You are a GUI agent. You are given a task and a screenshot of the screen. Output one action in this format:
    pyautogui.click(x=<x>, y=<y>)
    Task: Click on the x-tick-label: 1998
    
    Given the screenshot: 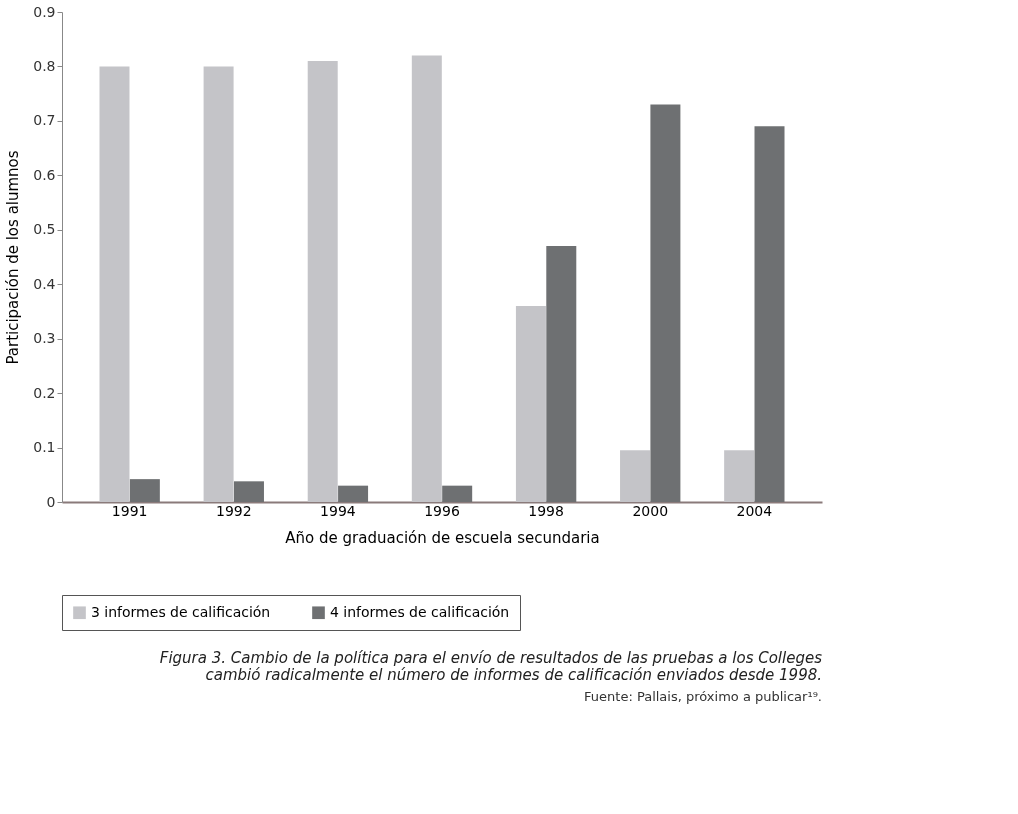 What is the action you would take?
    pyautogui.click(x=546, y=510)
    